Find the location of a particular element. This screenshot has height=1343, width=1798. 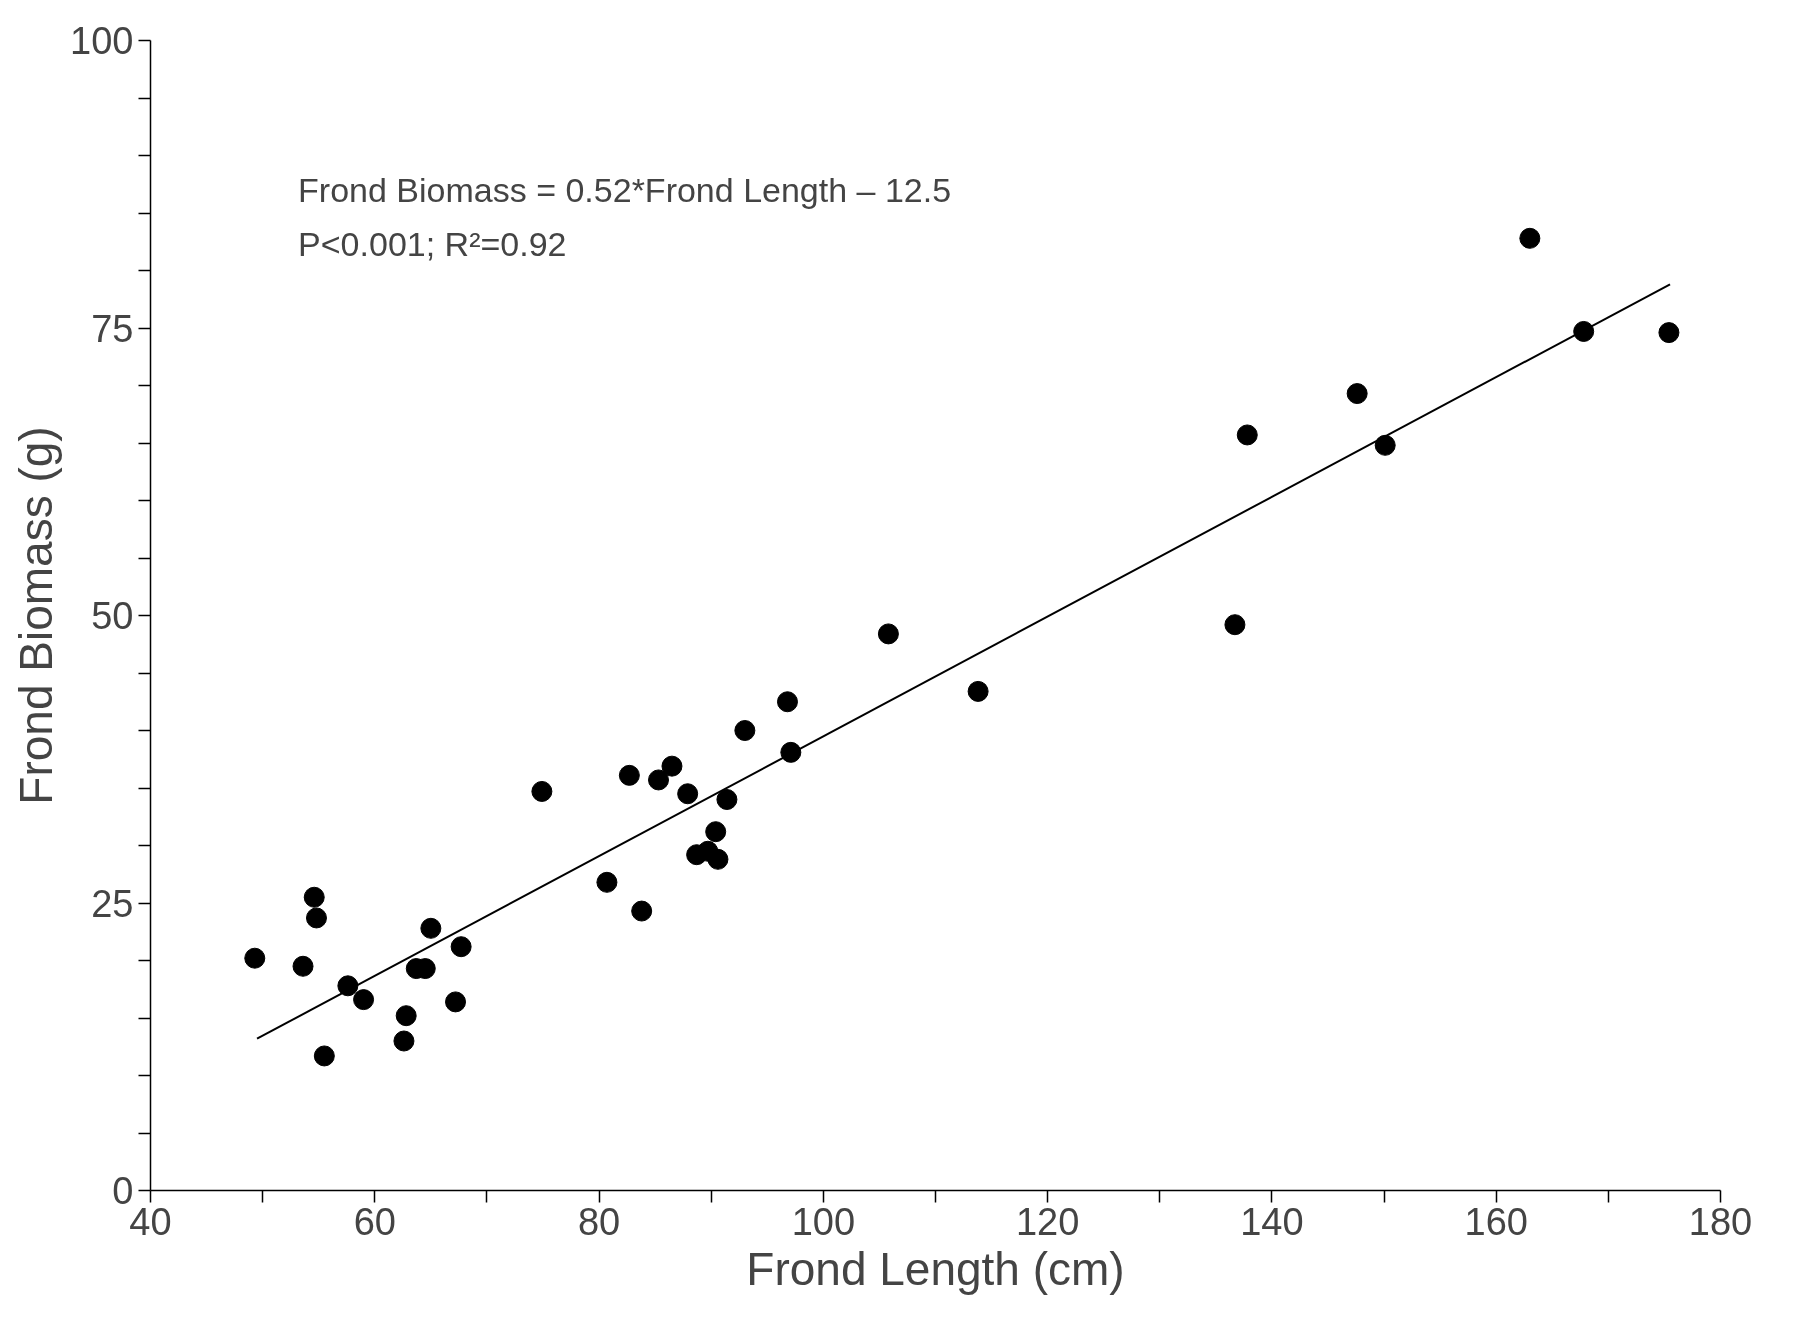

x-tick-label: 160 is located at coordinates (1496, 1221).